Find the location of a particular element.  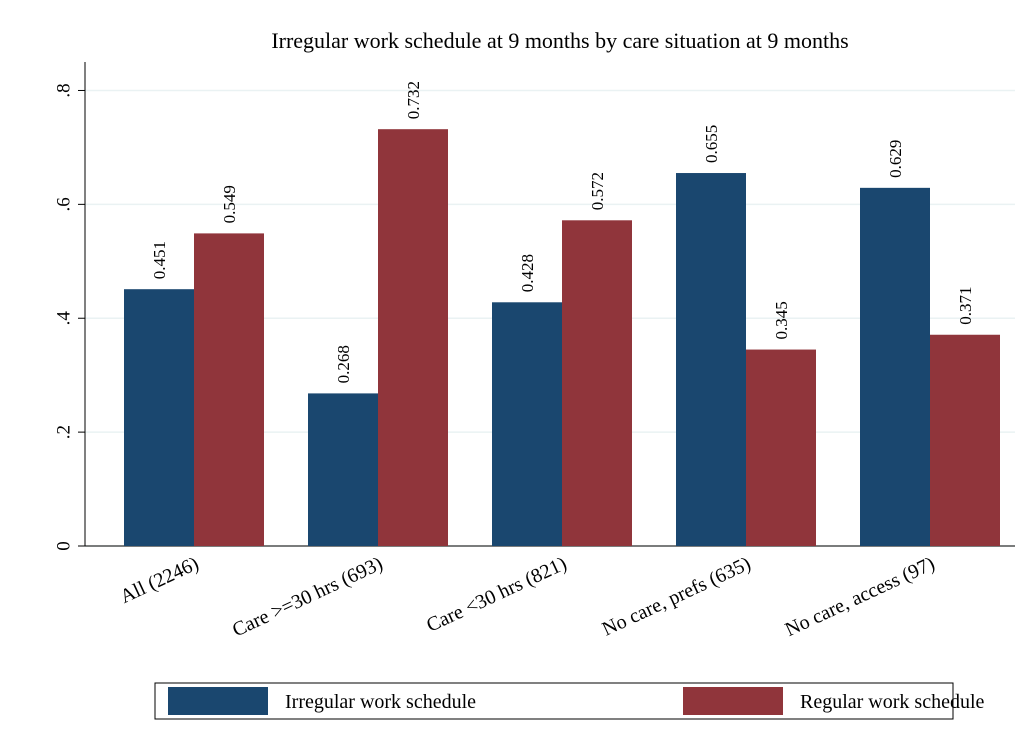

value-label: 0.371 is located at coordinates (965, 305).